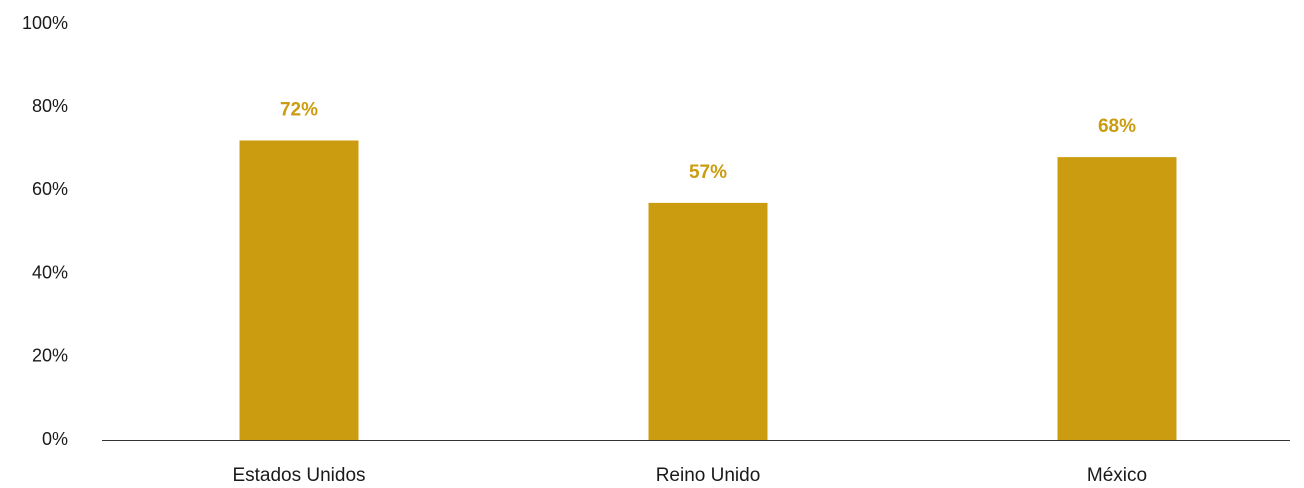  What do you see at coordinates (50, 272) in the screenshot?
I see `y-tick-label: 40%` at bounding box center [50, 272].